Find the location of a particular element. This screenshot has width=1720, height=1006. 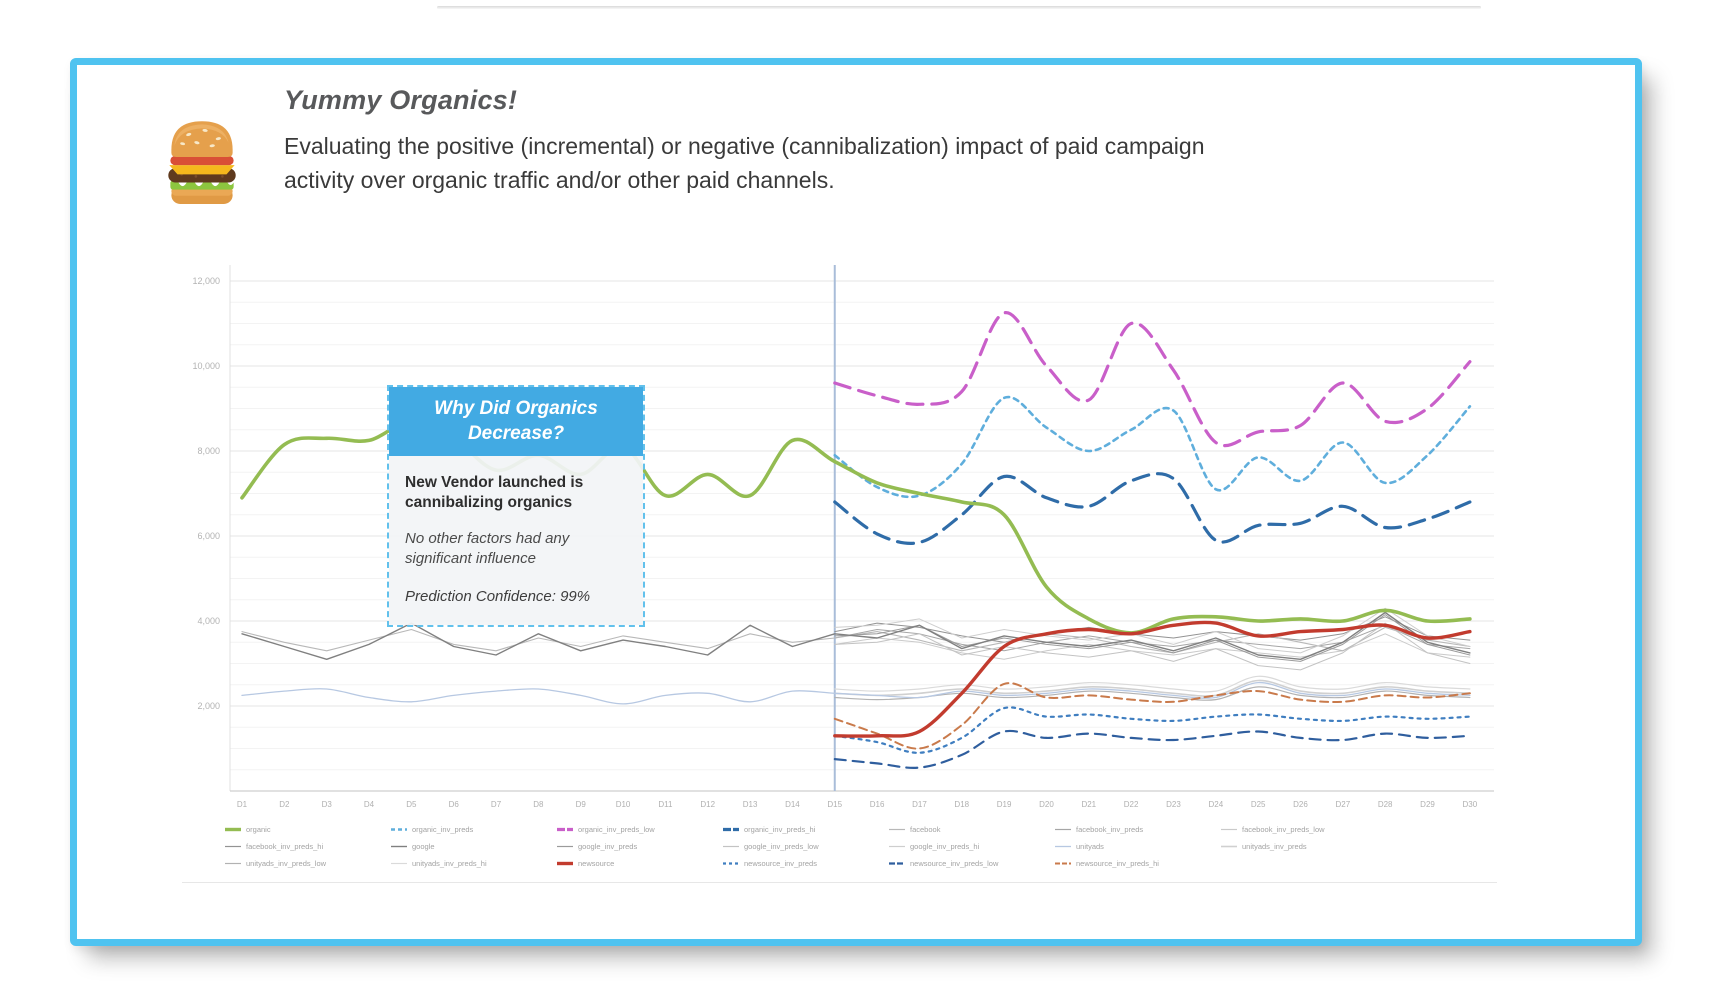

x-tick-label: D29 is located at coordinates (1427, 804).